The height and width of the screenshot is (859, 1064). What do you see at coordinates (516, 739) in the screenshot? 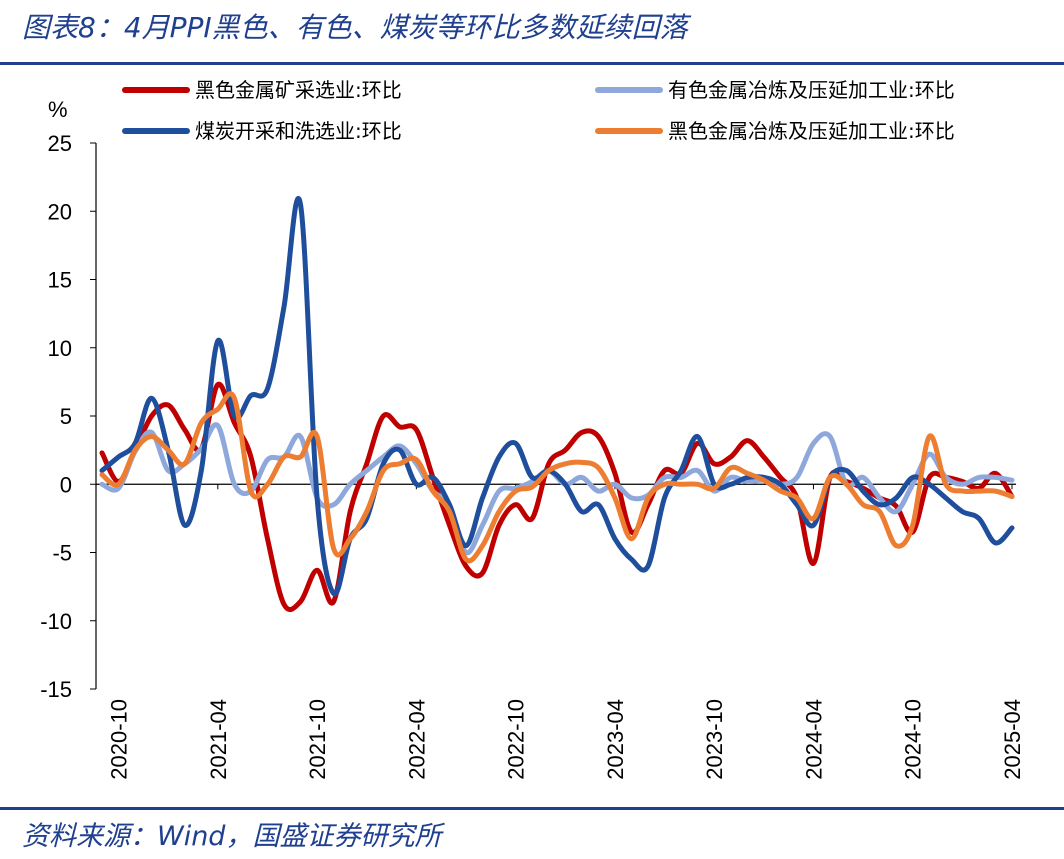
I see `x-tick-label: 2022-10` at bounding box center [516, 739].